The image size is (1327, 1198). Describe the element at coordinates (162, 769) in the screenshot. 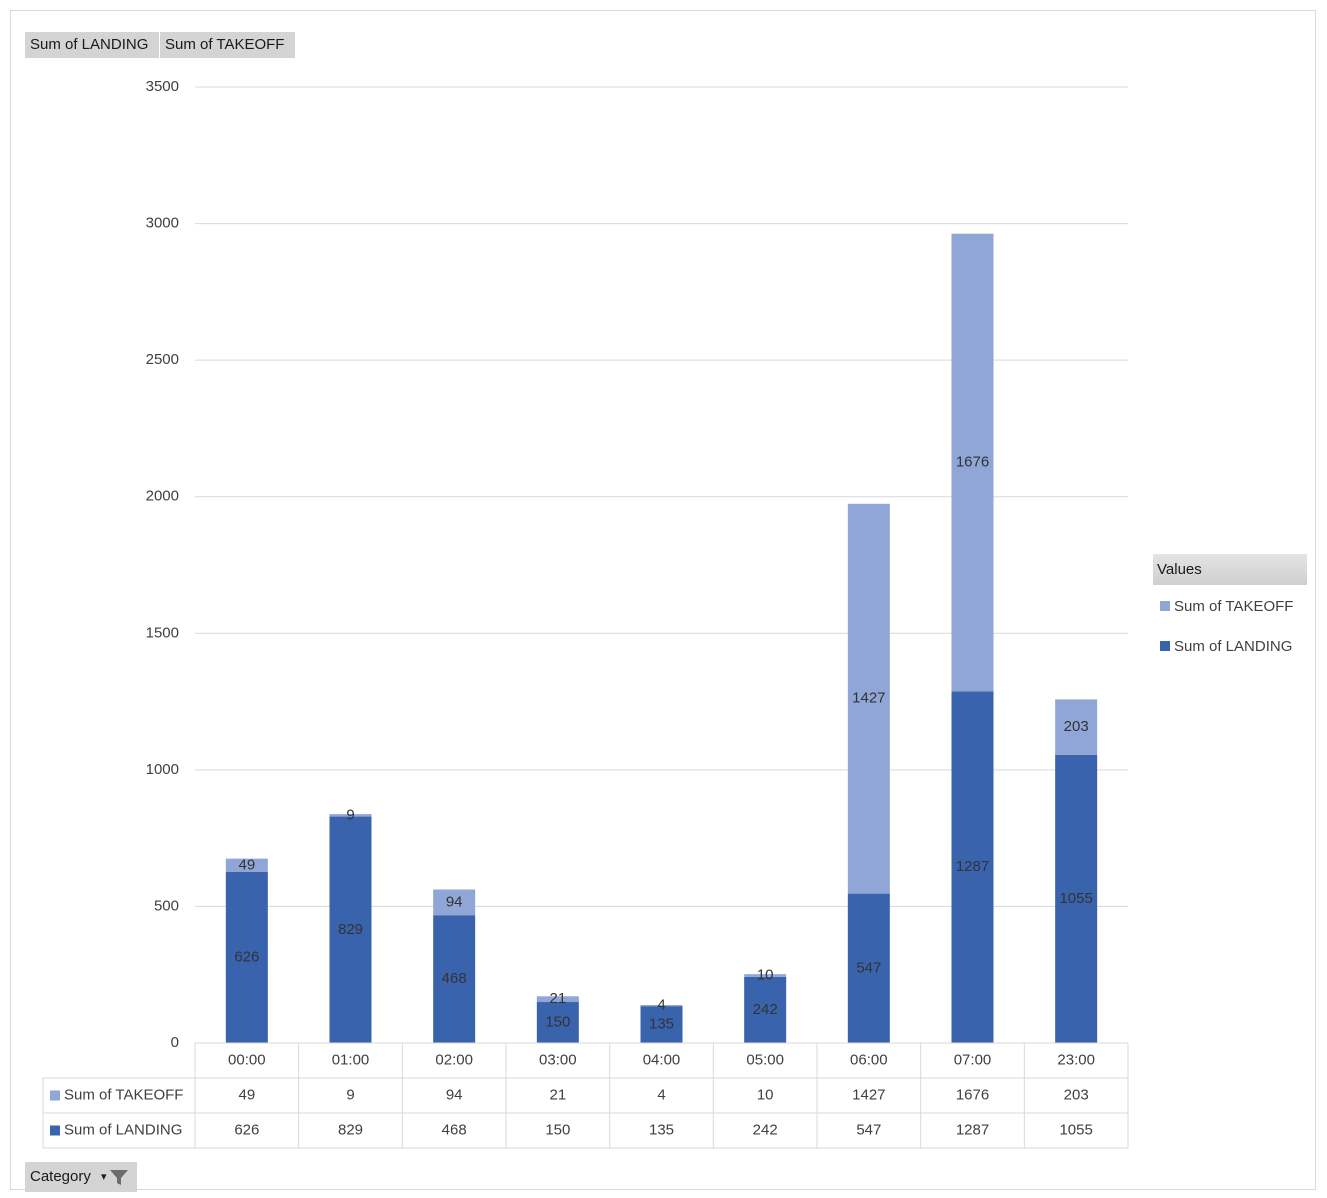

I see `y-tick-label-1000: 1000` at that location.